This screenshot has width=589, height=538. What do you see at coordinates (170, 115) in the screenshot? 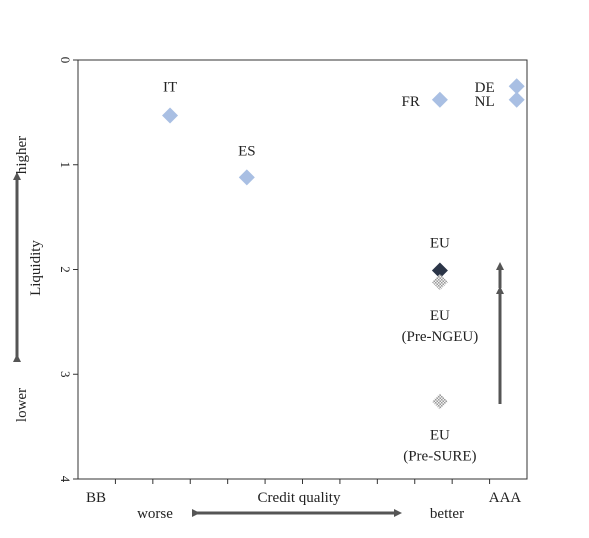
I see `data-point-it` at bounding box center [170, 115].